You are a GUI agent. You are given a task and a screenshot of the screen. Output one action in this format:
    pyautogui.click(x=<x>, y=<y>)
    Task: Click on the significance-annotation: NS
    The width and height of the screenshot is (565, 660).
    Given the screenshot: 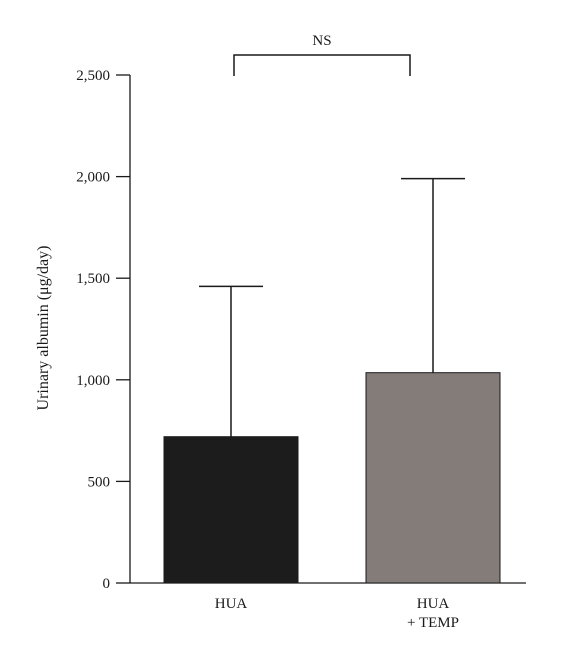 What is the action you would take?
    pyautogui.click(x=322, y=54)
    